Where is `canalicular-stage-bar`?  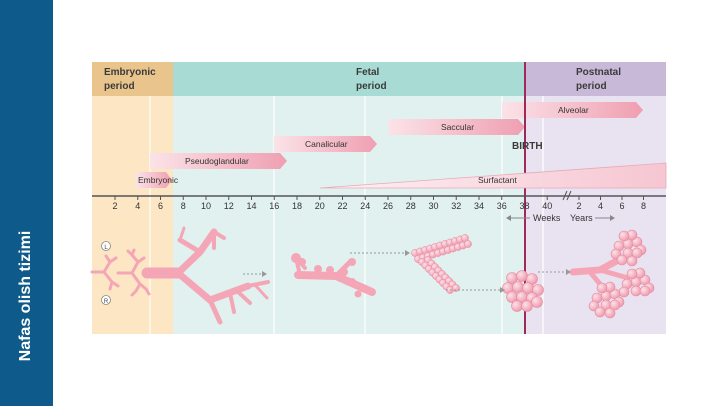
canalicular-stage-bar is located at coordinates (325, 144).